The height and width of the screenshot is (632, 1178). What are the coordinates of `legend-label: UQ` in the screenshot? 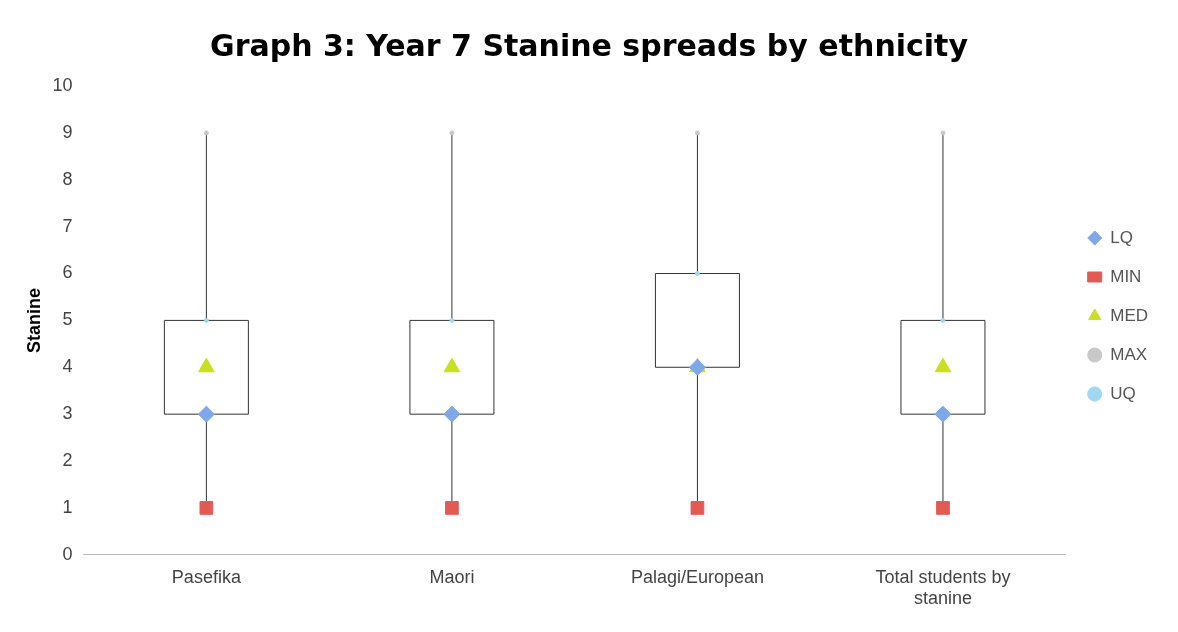 It's located at (1123, 393).